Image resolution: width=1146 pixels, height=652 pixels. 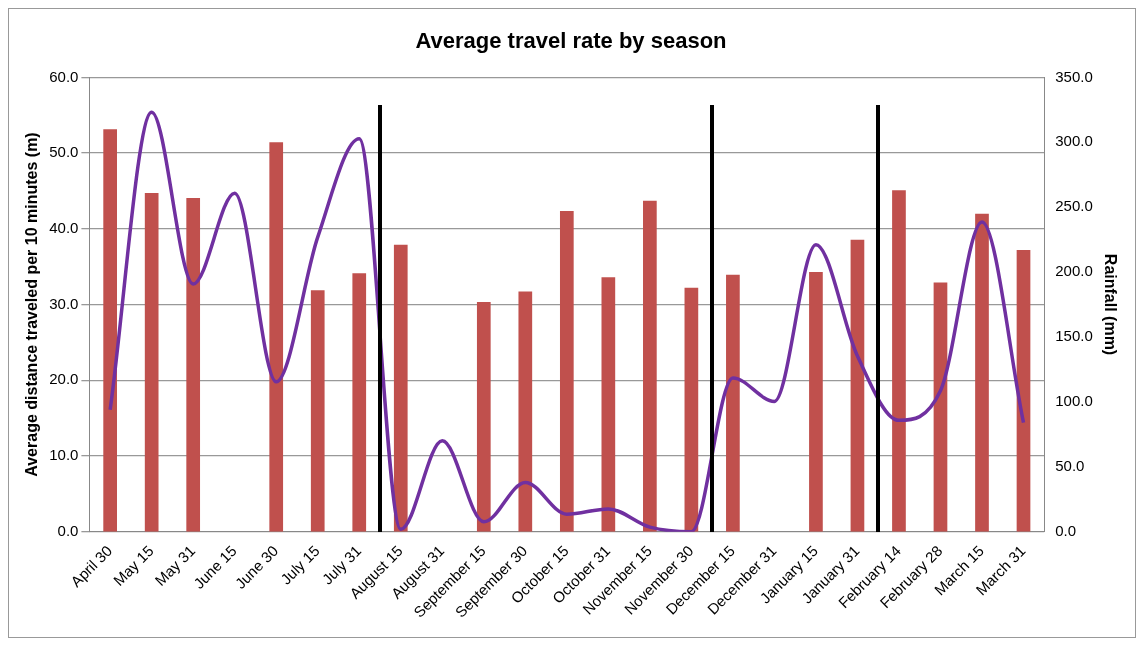 I want to click on y-tick-label: 60.0, so click(x=64, y=76).